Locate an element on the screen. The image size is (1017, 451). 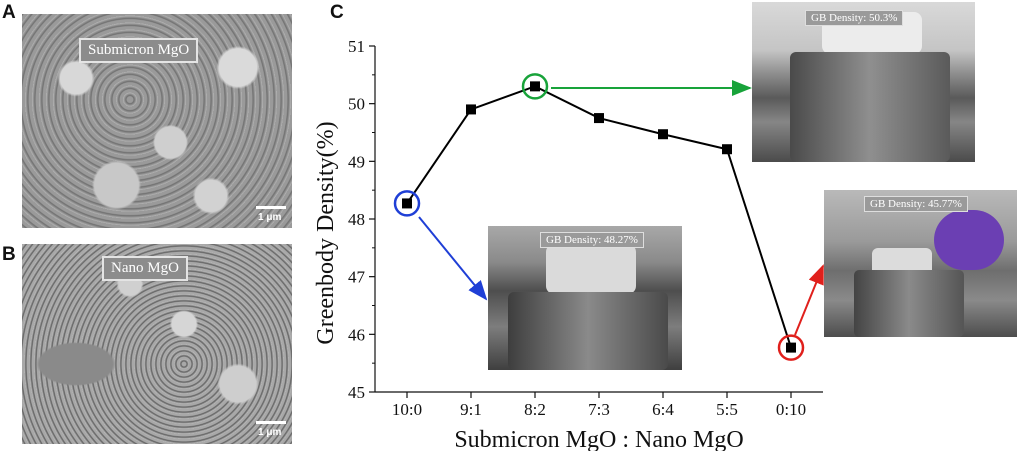
x-tick-label: 7:3 is located at coordinates (599, 409).